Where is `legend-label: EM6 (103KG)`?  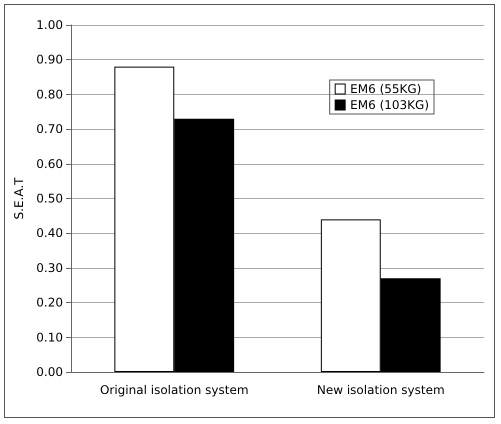 legend-label: EM6 (103KG) is located at coordinates (390, 105).